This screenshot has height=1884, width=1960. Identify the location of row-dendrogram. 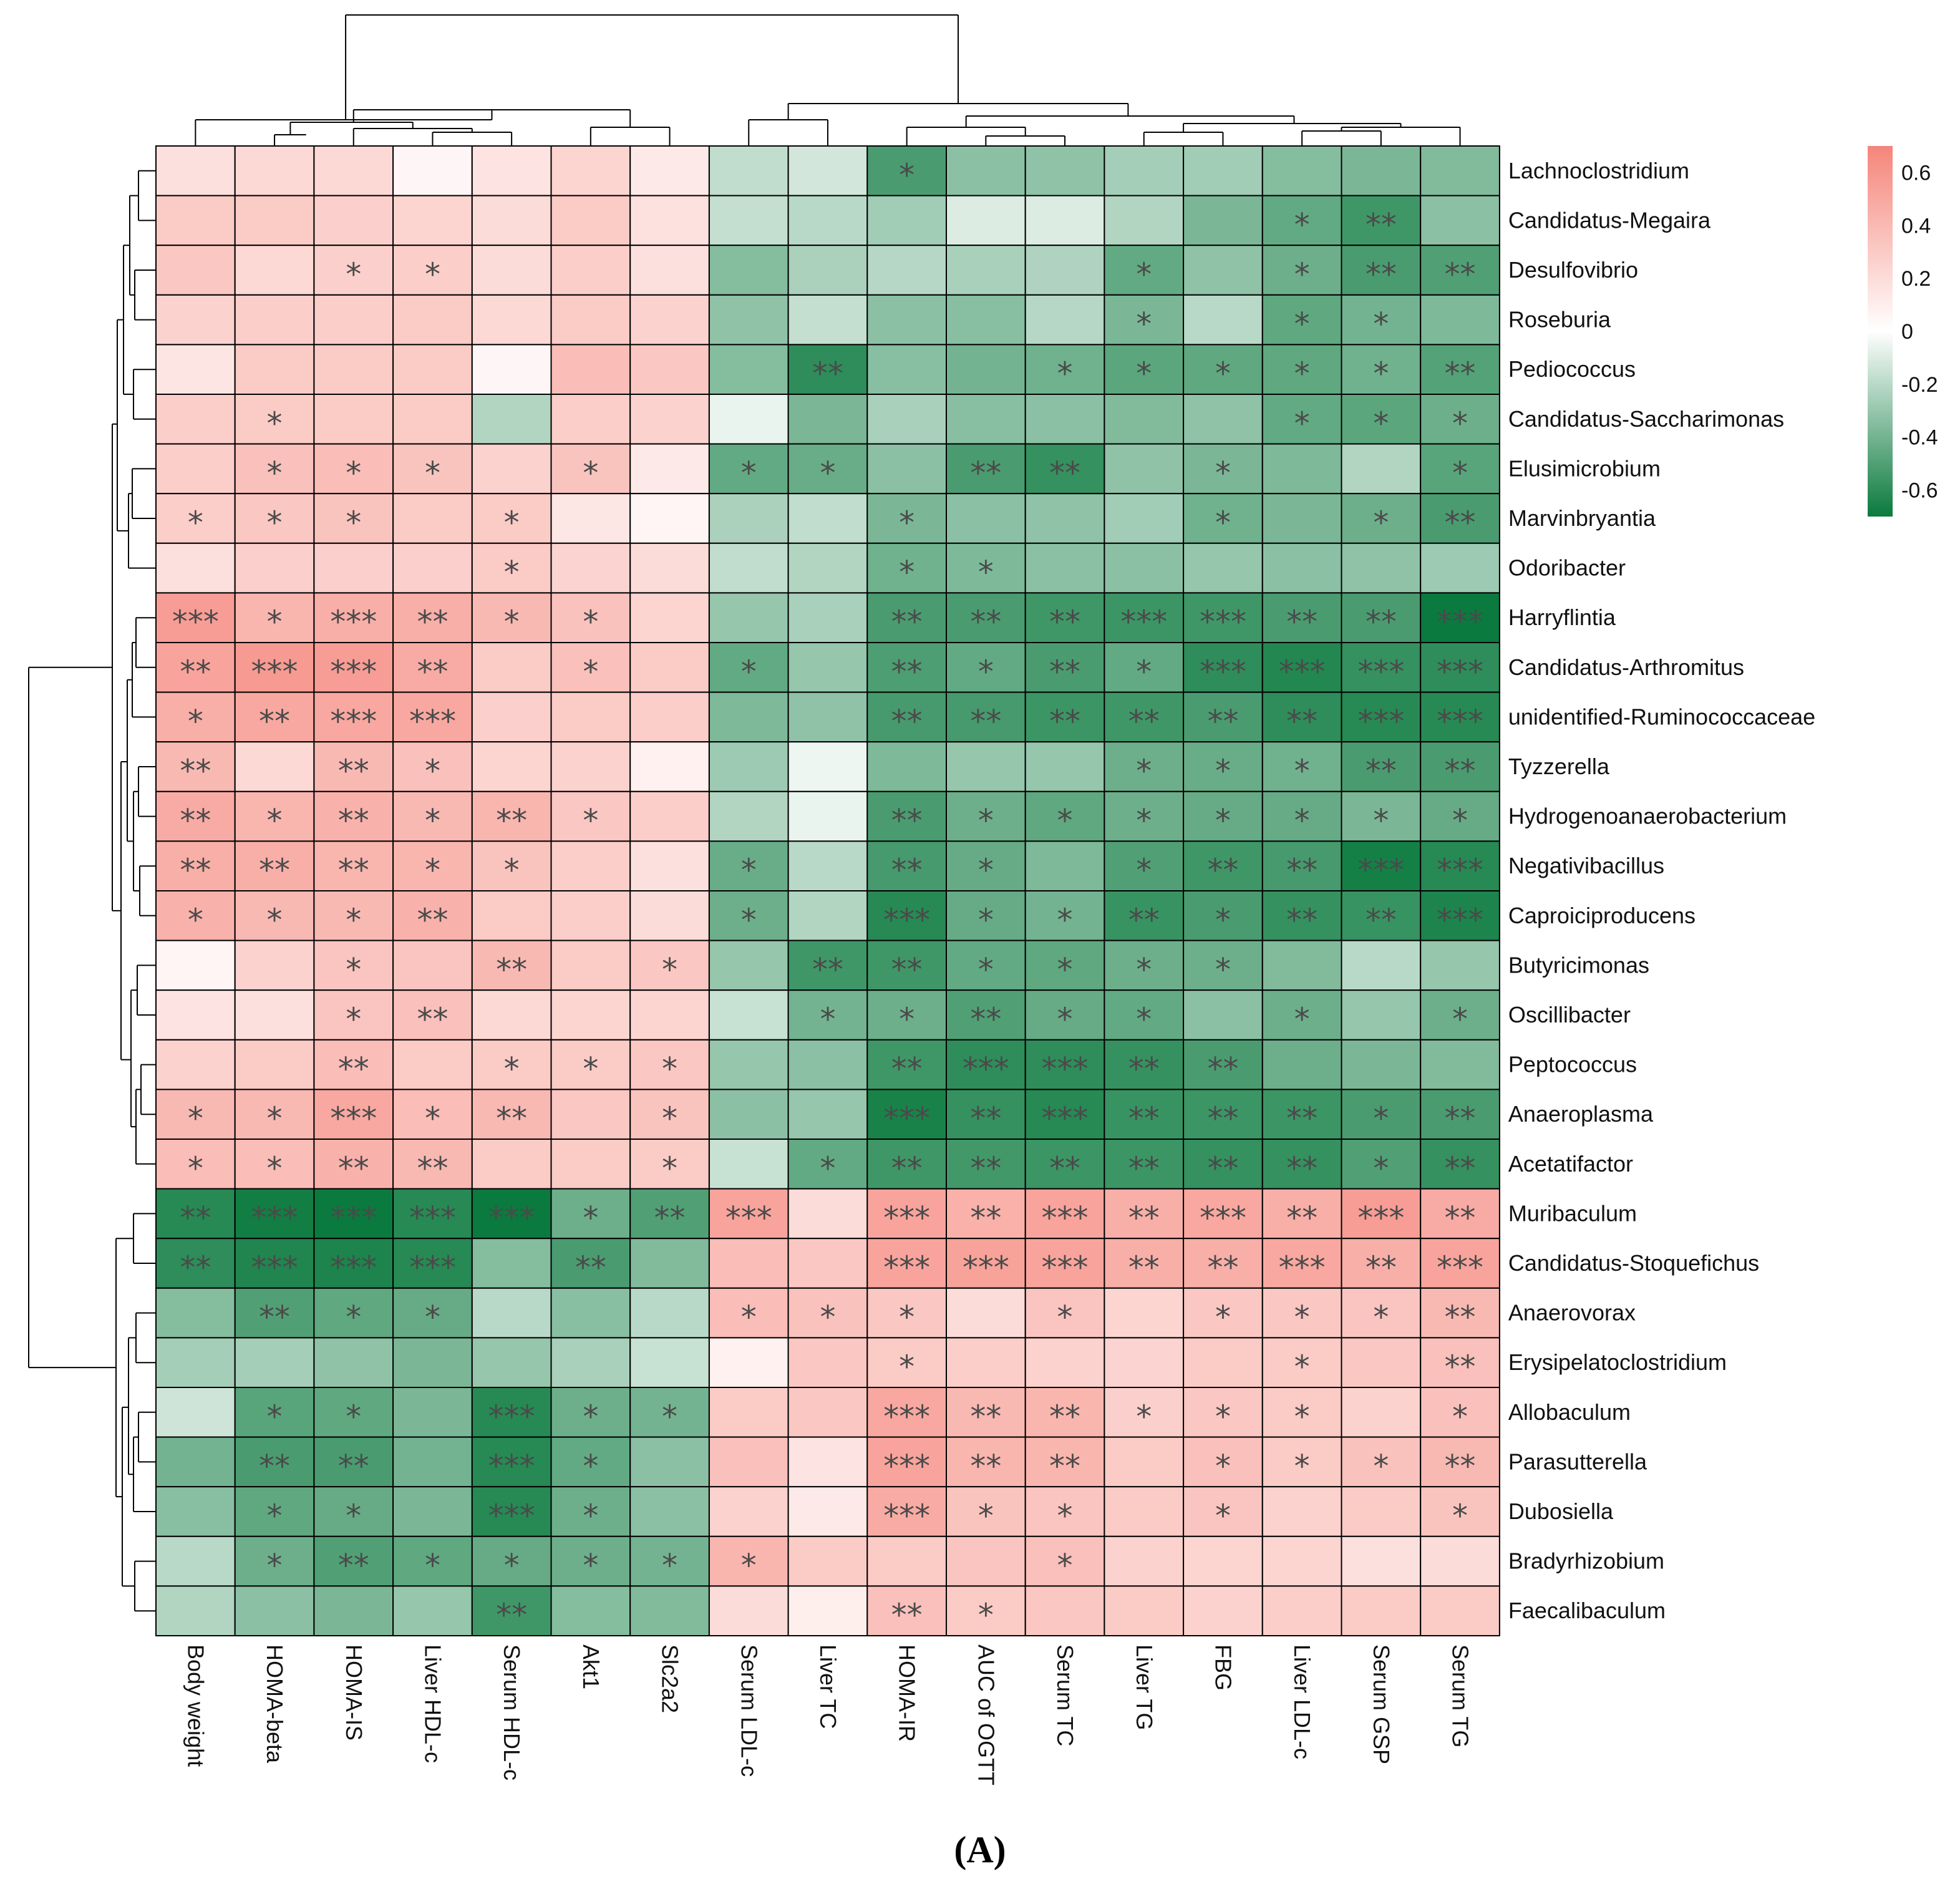
(92, 891).